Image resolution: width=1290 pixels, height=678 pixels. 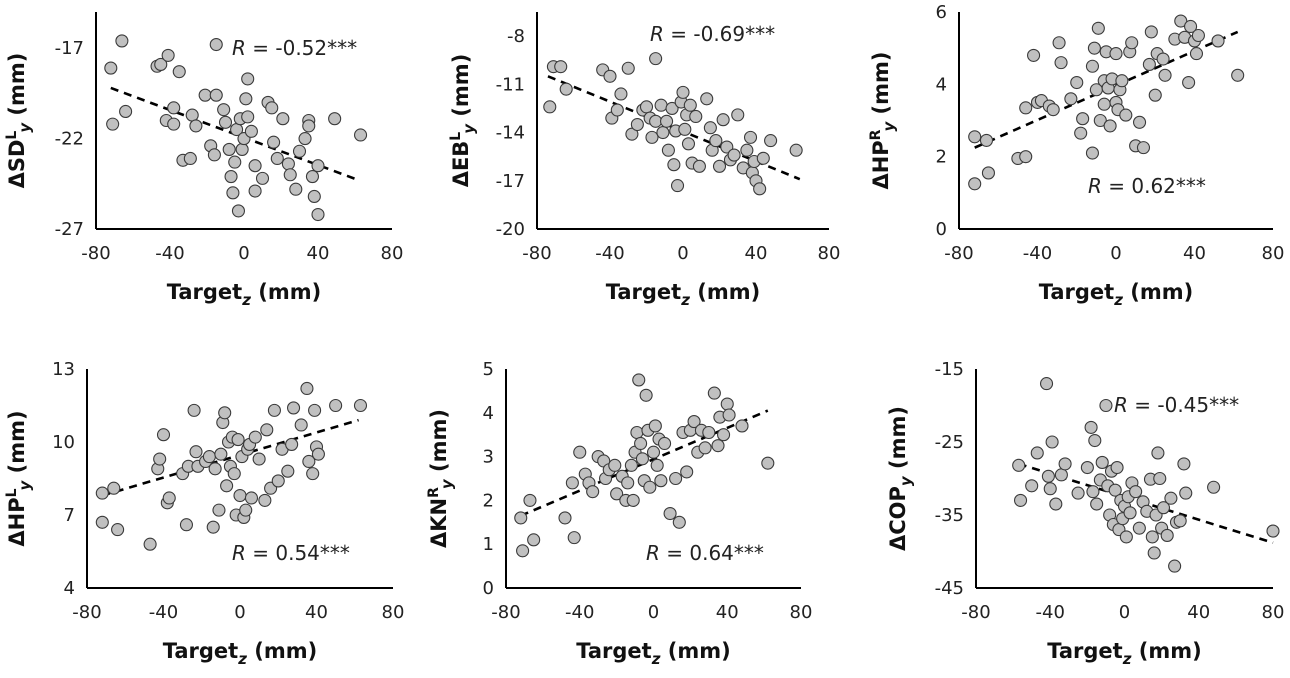 I want to click on y-tick-label: -20, so click(x=510, y=229).